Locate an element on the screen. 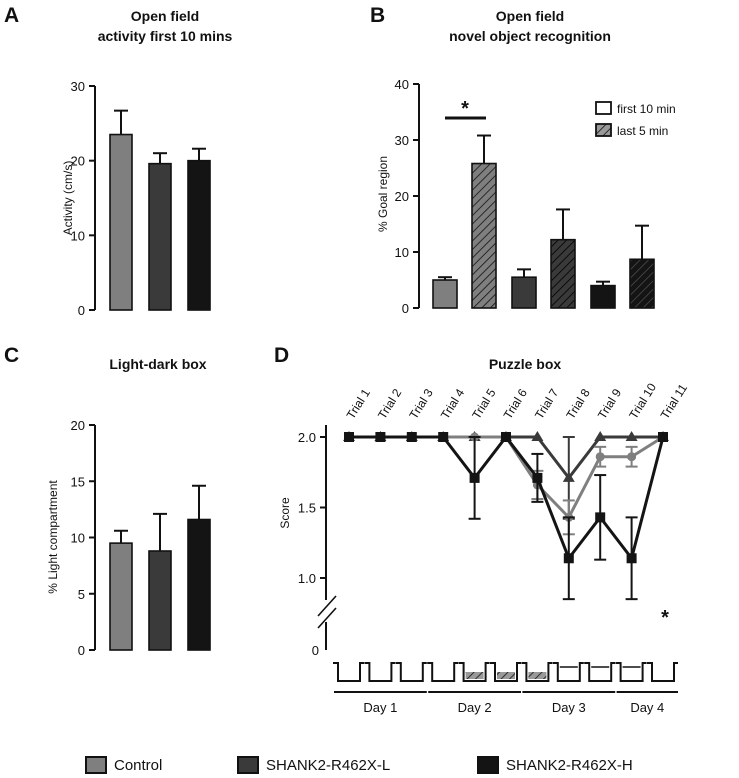  panel-a-bars is located at coordinates (160, 210).